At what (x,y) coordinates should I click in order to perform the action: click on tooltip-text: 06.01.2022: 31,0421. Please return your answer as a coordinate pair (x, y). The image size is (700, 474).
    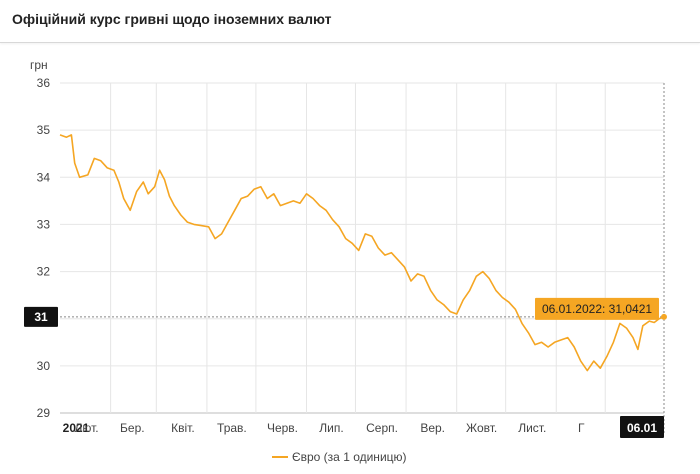
    Looking at the image, I should click on (597, 309).